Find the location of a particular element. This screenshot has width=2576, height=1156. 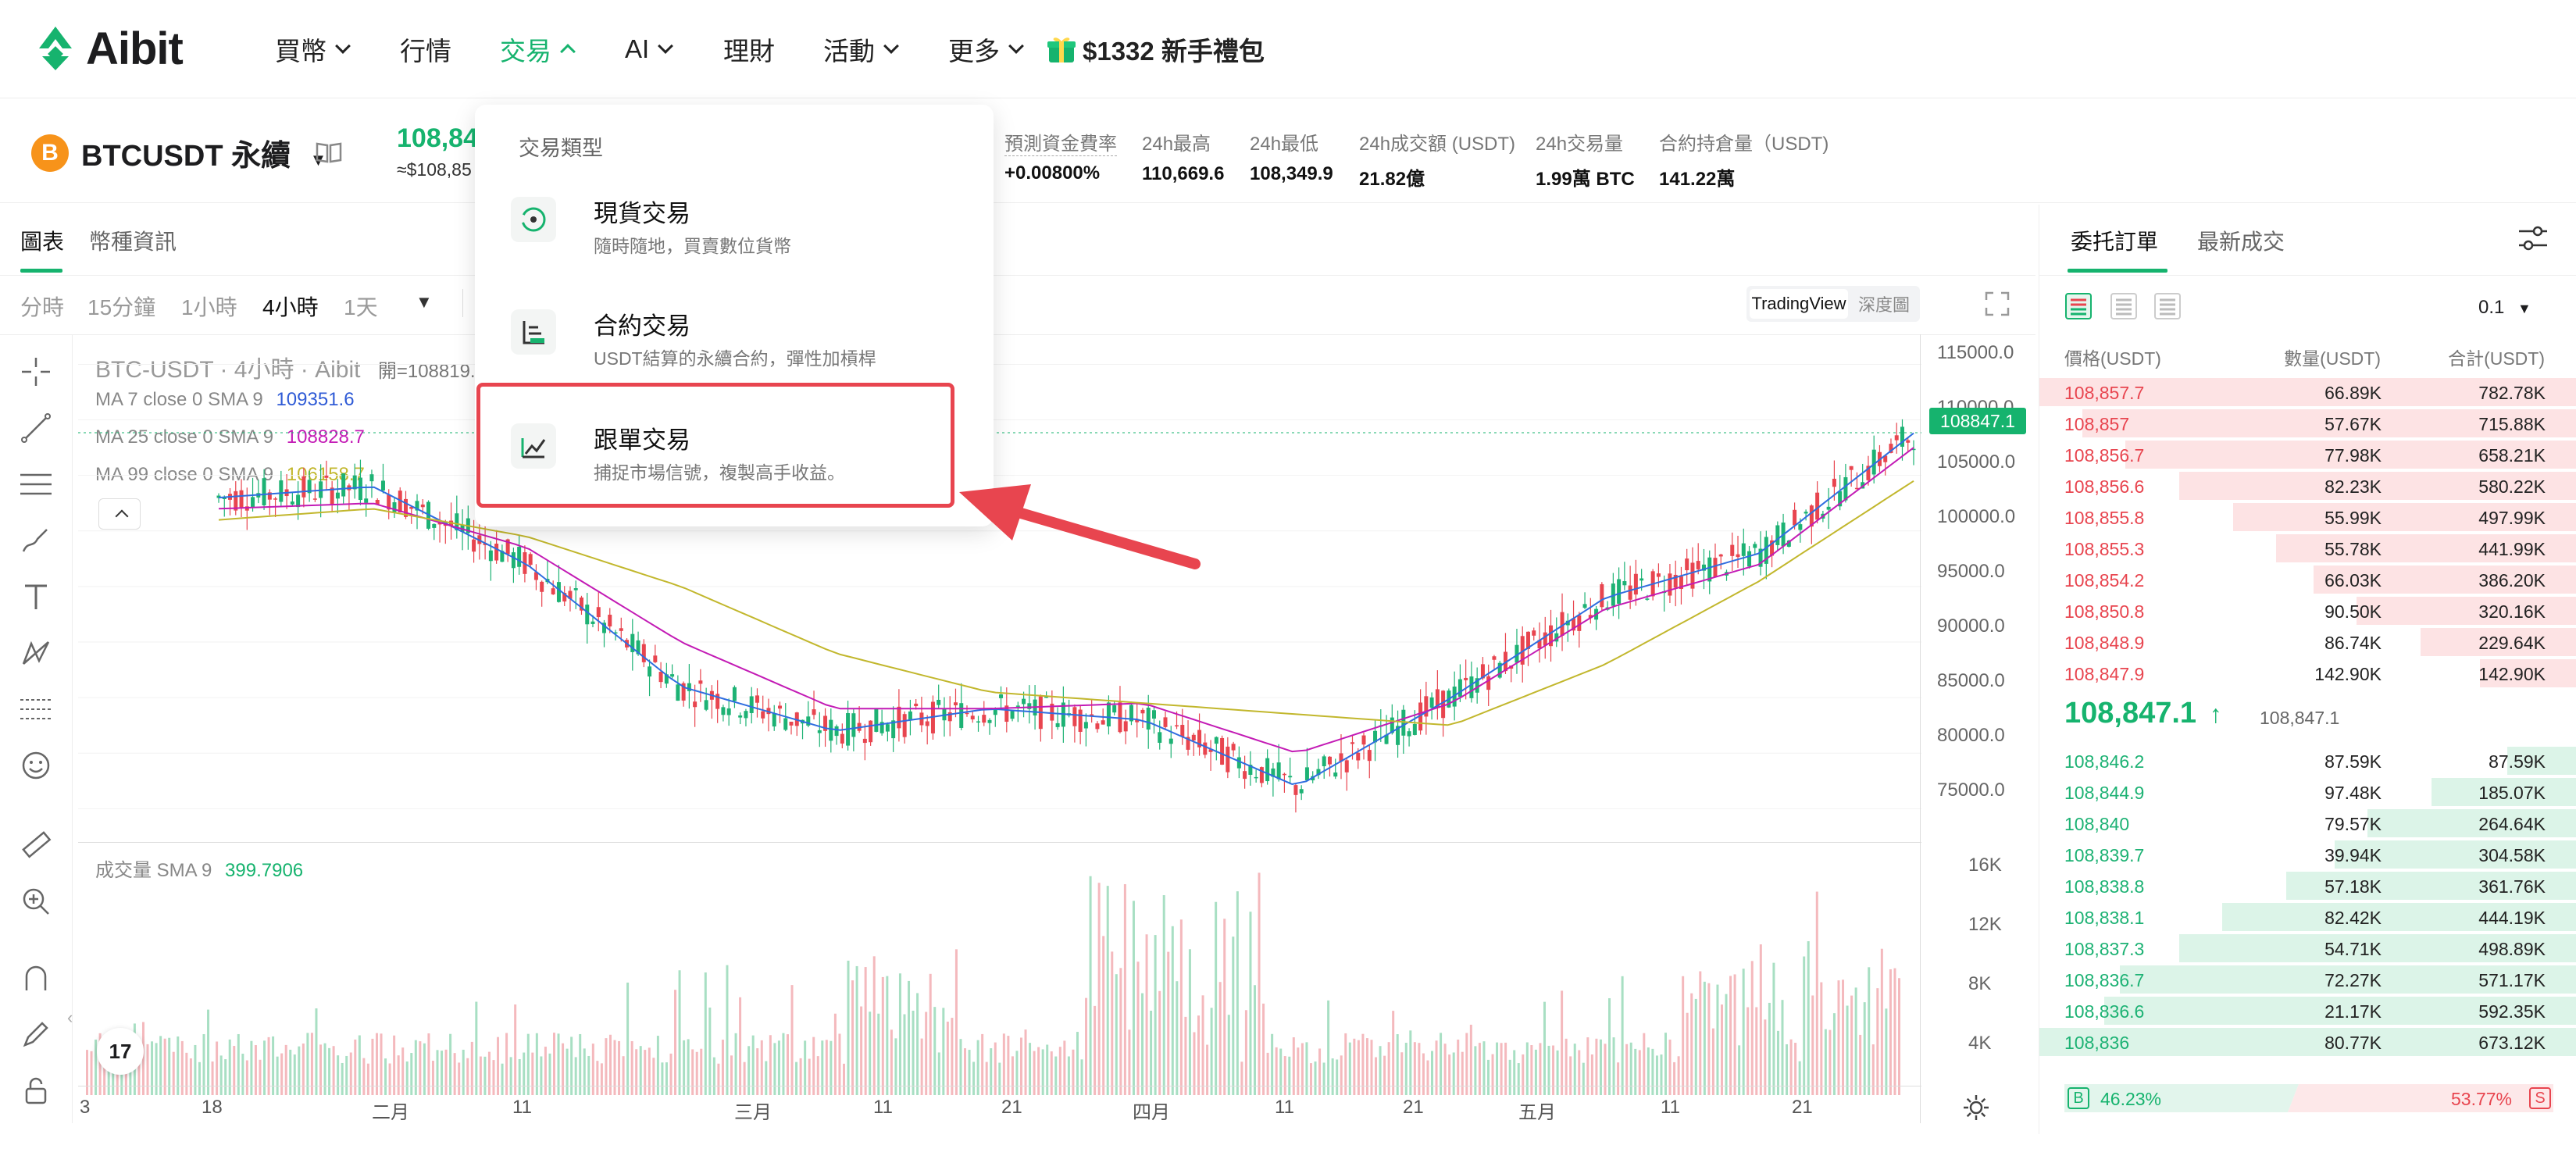

measure-lines-icon is located at coordinates (36, 709).